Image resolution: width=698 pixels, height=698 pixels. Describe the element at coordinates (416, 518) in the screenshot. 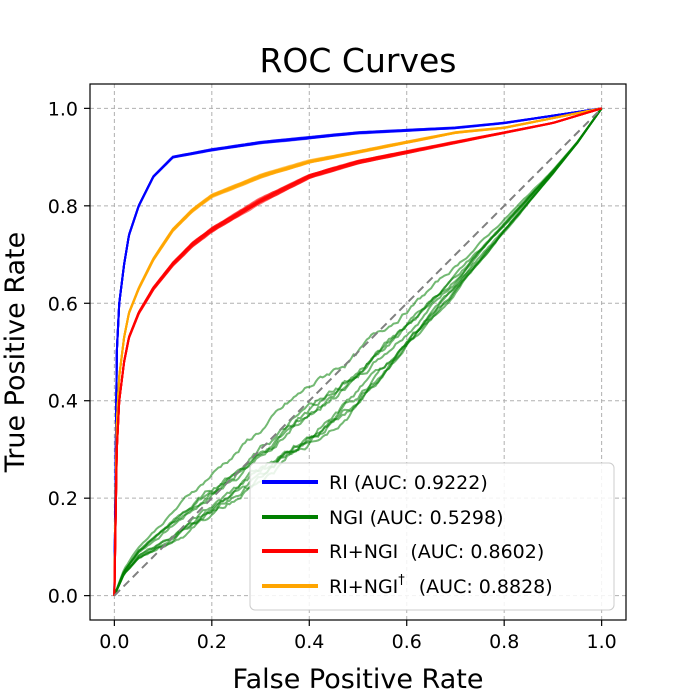

I see `legend-label-ngi: NGI (AUC: 0.5298)` at that location.